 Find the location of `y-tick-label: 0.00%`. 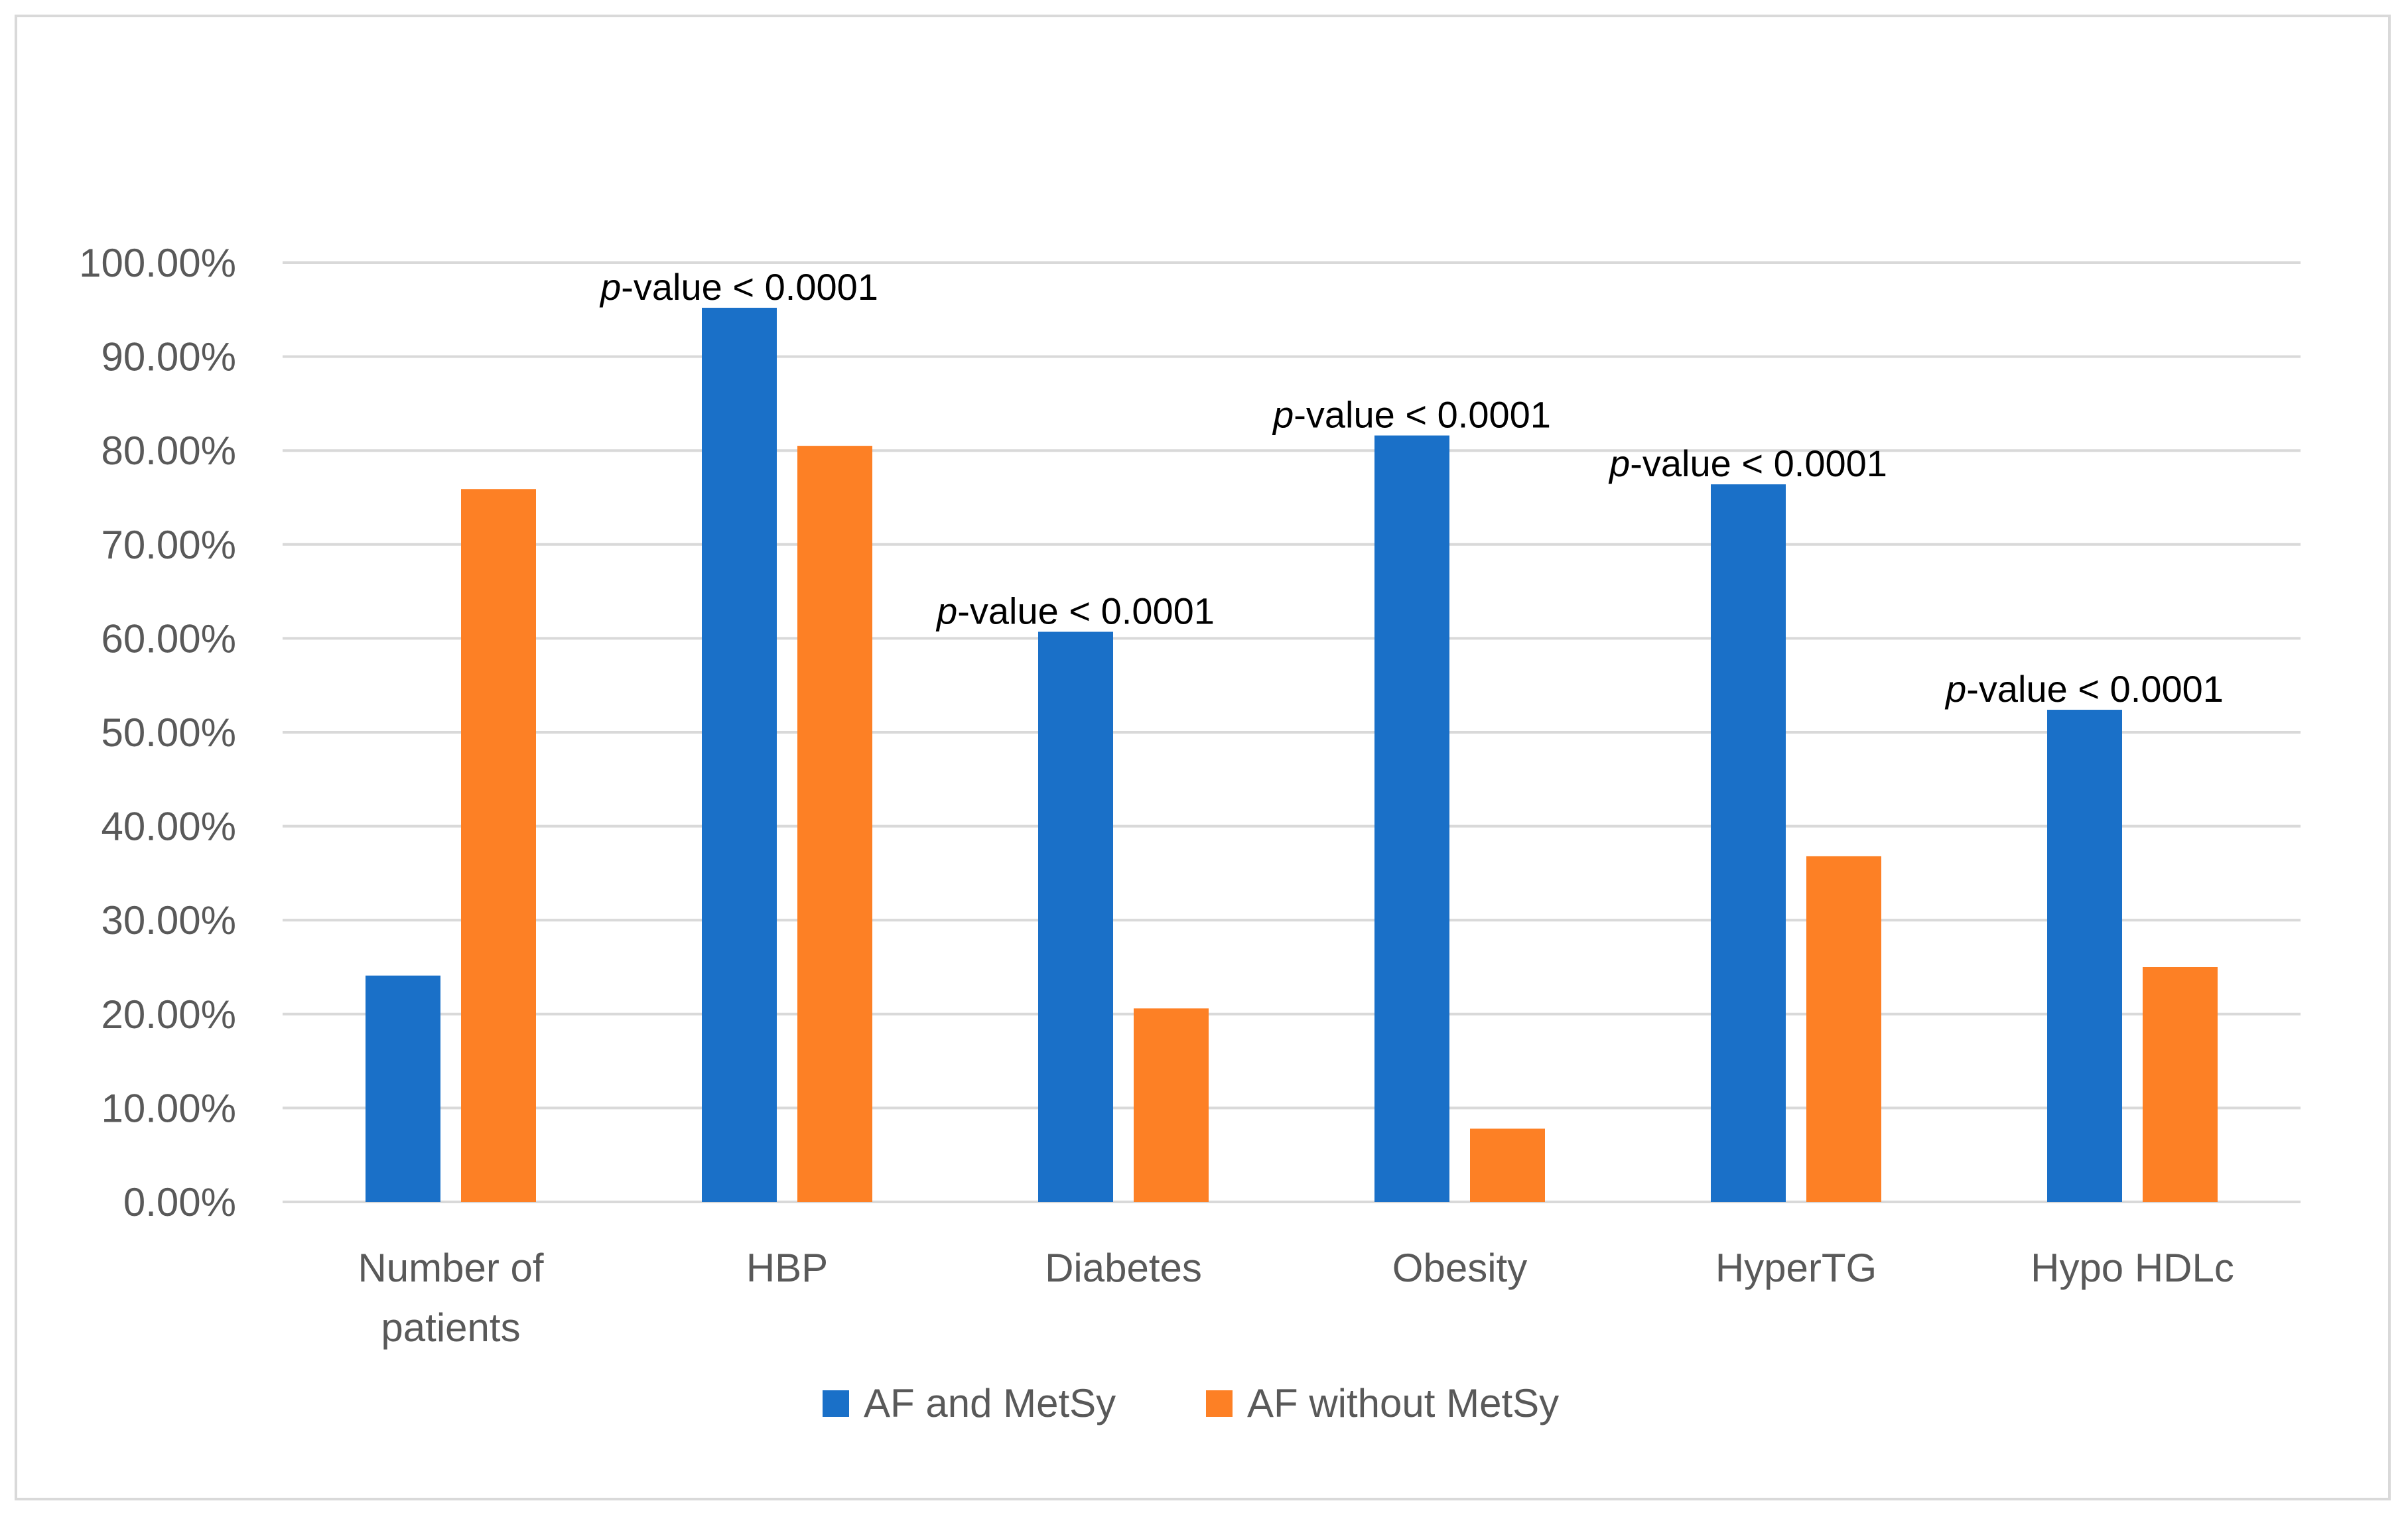

y-tick-label: 0.00% is located at coordinates (179, 1202).